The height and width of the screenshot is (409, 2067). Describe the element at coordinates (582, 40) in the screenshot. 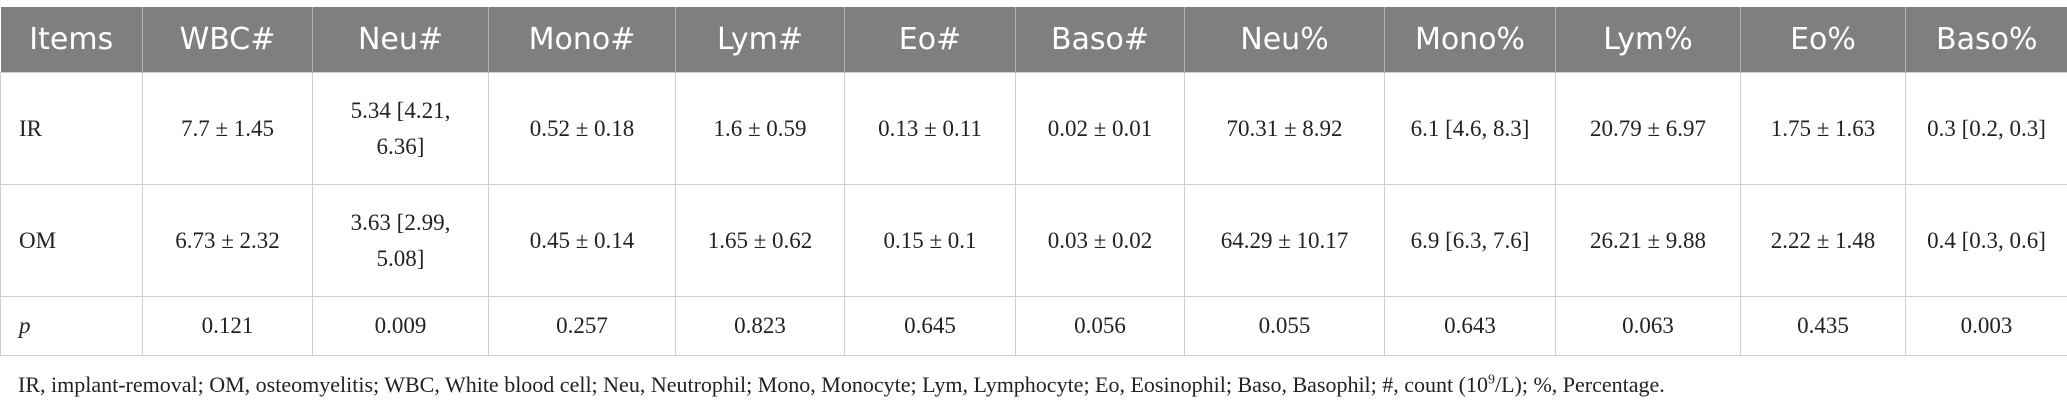

I see `header-cell: Mono#` at that location.